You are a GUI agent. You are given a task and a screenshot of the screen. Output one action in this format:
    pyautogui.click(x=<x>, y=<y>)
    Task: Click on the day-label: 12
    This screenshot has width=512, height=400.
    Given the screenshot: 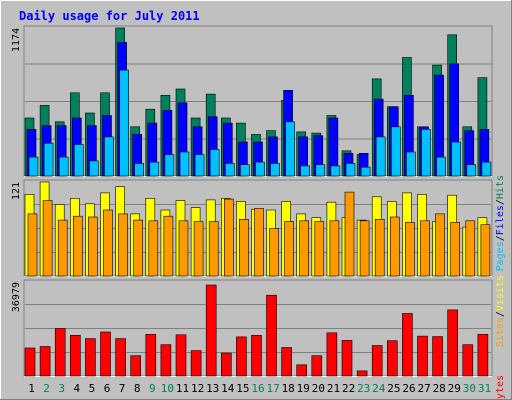 What is the action you would take?
    pyautogui.click(x=197, y=388)
    